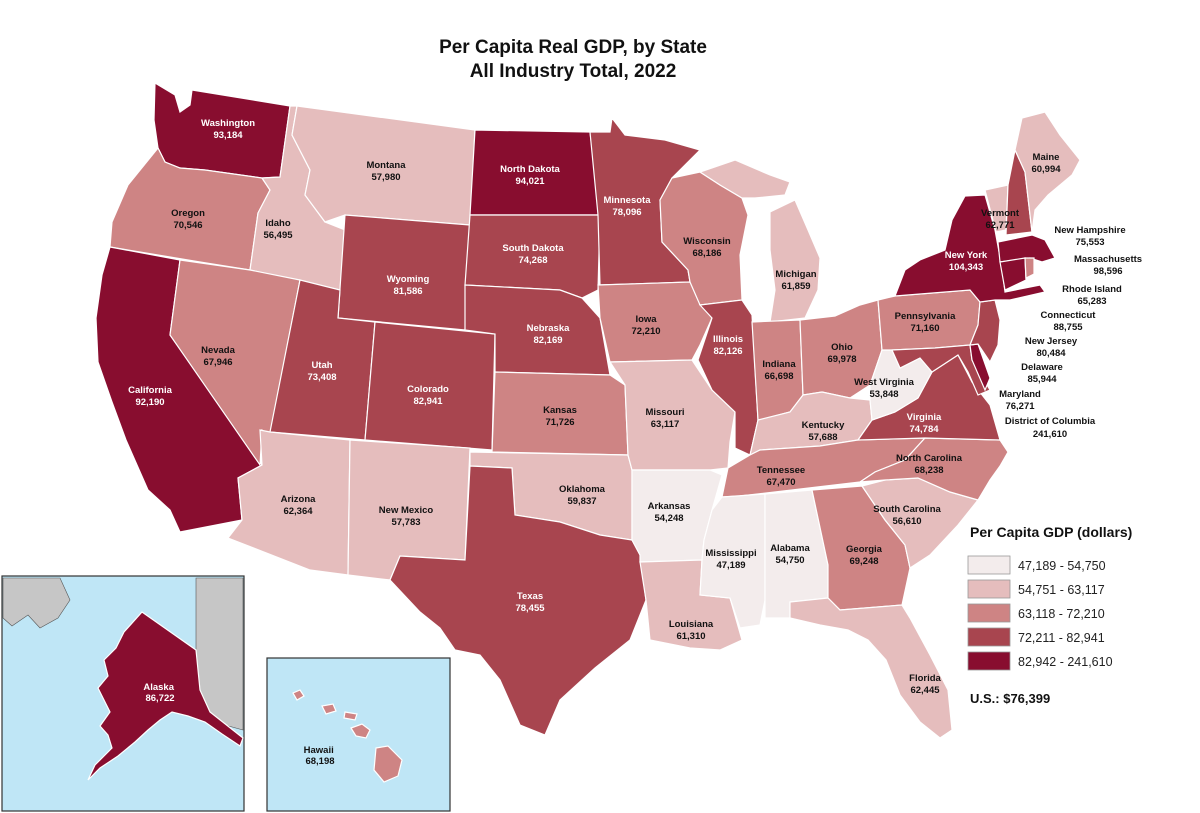 The width and height of the screenshot is (1200, 813). Describe the element at coordinates (1051, 347) in the screenshot. I see `new-jersey-label: New Jersey 80,484` at that location.